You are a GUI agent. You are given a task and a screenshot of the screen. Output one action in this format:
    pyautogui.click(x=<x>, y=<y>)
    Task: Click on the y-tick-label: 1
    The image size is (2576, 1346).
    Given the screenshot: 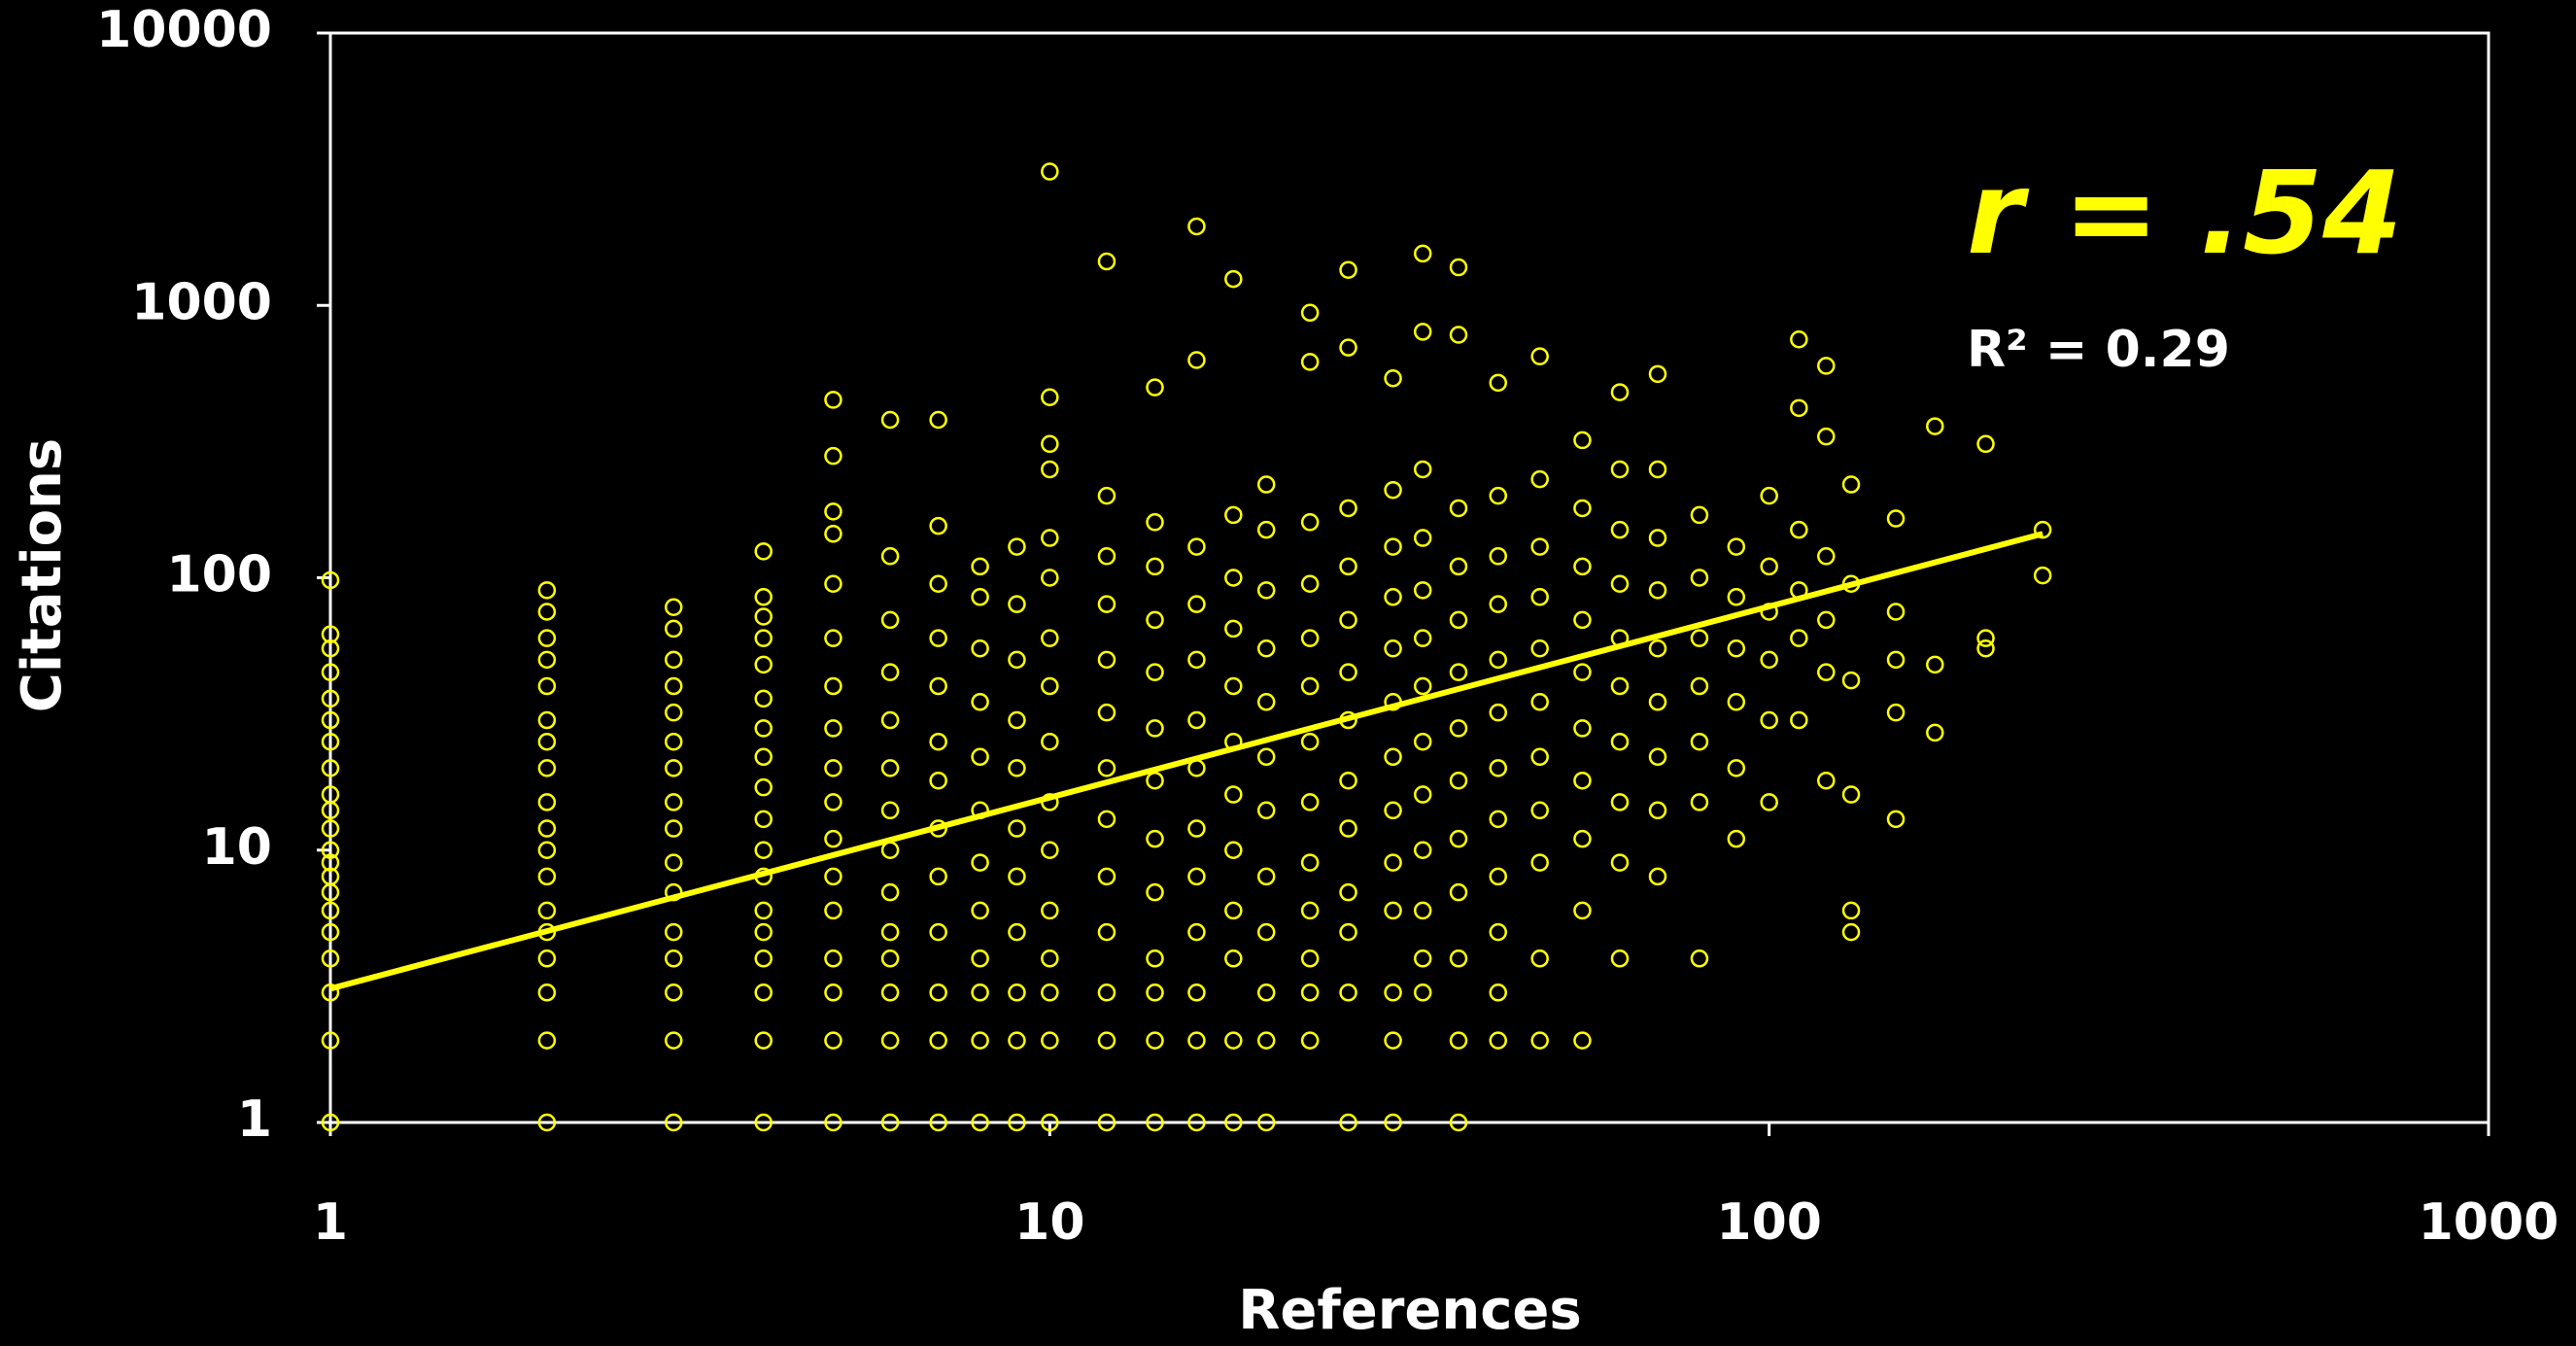 What is the action you would take?
    pyautogui.click(x=255, y=1119)
    